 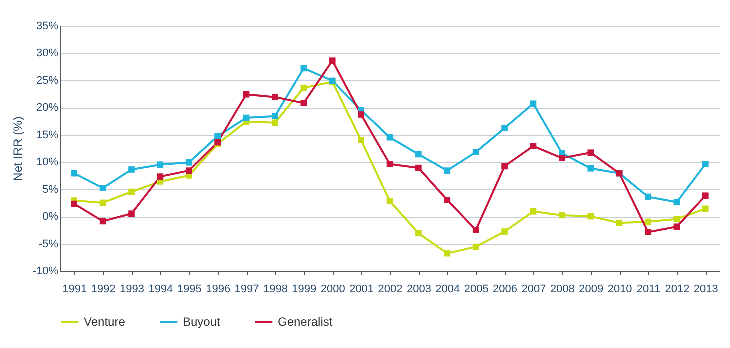 What do you see at coordinates (304, 290) in the screenshot?
I see `x-tick-label: 1999` at bounding box center [304, 290].